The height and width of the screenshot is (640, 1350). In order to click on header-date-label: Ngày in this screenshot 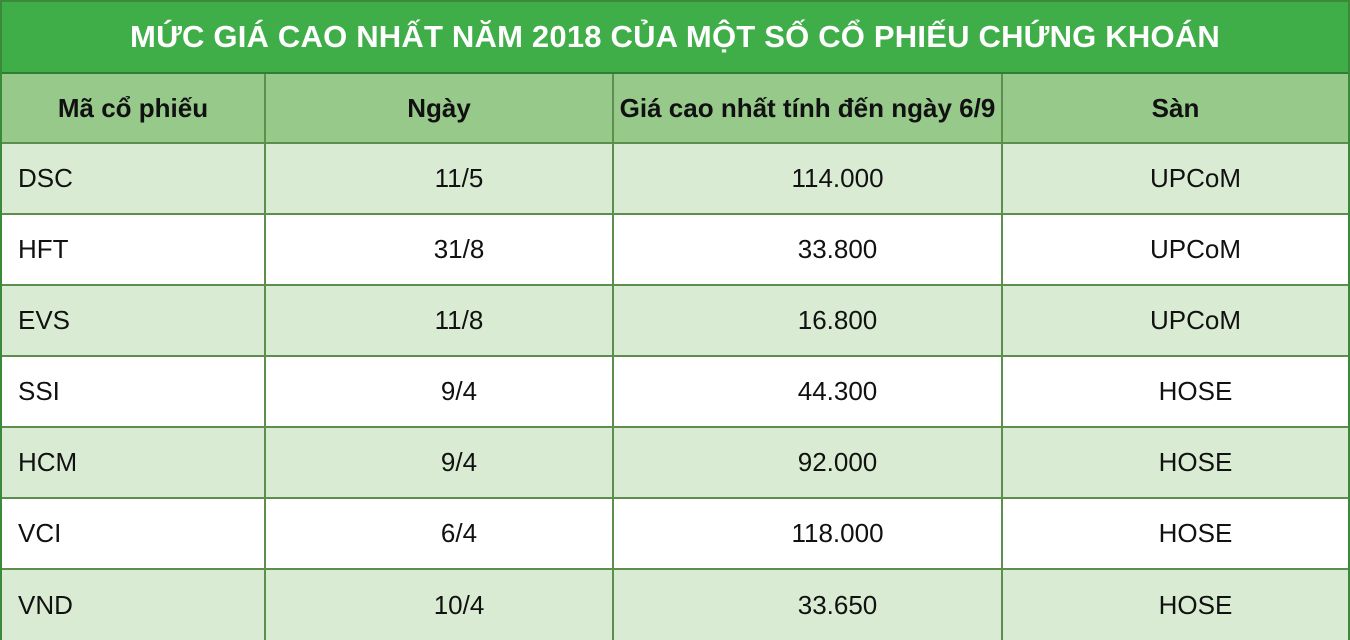, I will do `click(439, 107)`.